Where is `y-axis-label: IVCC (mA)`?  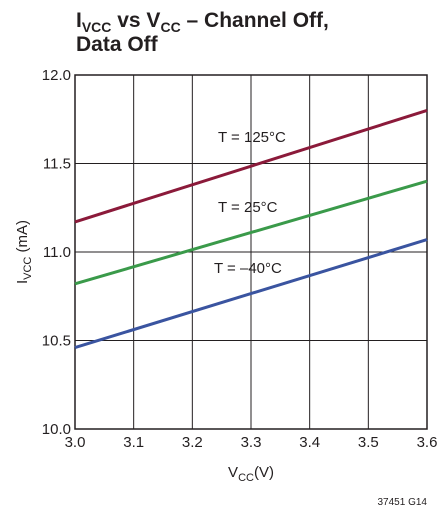
y-axis-label: IVCC (mA) is located at coordinates (24, 252).